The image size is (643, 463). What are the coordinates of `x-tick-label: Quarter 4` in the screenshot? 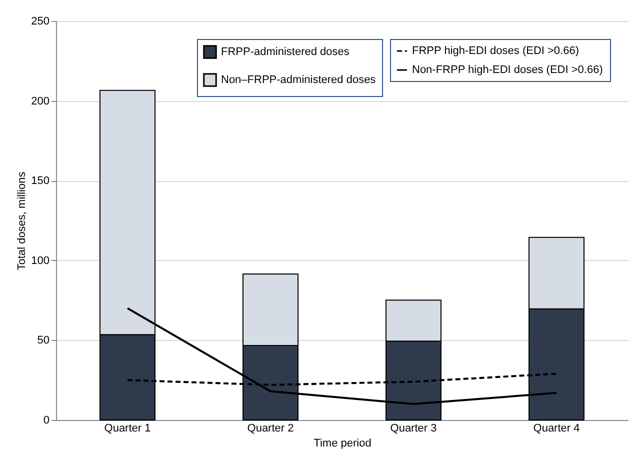 It's located at (556, 428).